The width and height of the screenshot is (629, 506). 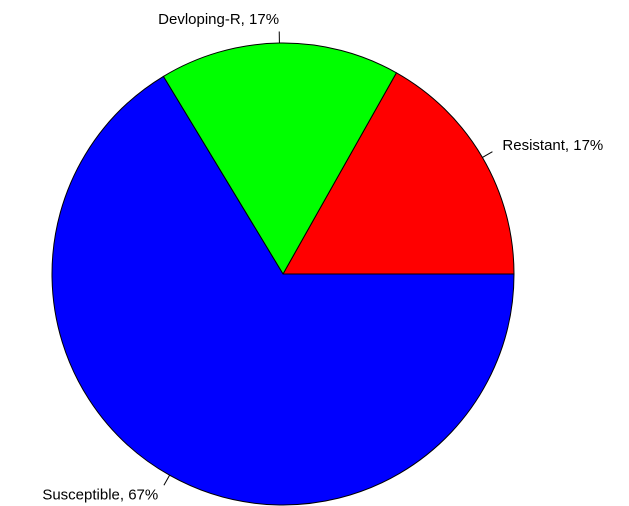 What do you see at coordinates (552, 145) in the screenshot?
I see `slice-label: Resistant, 17%` at bounding box center [552, 145].